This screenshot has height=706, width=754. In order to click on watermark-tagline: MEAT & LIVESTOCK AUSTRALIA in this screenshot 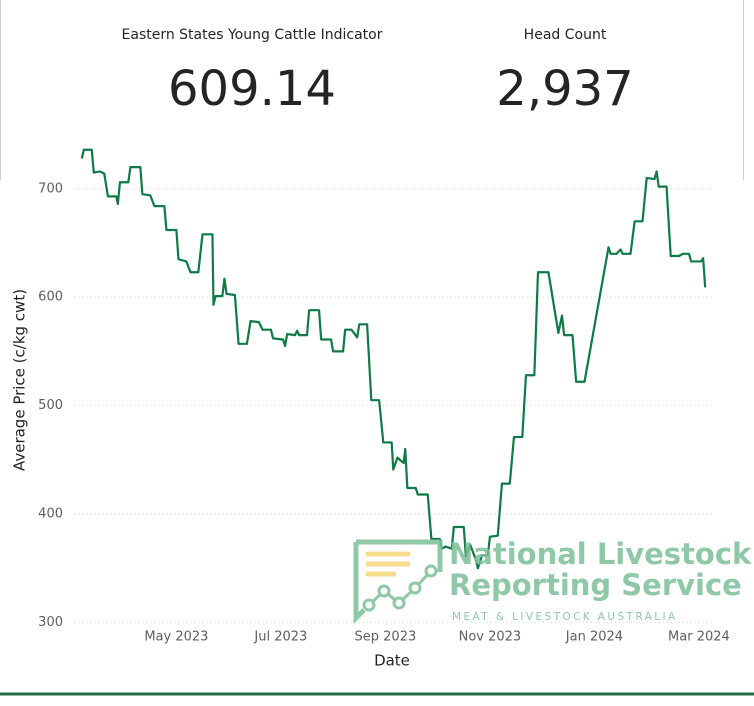, I will do `click(565, 617)`.